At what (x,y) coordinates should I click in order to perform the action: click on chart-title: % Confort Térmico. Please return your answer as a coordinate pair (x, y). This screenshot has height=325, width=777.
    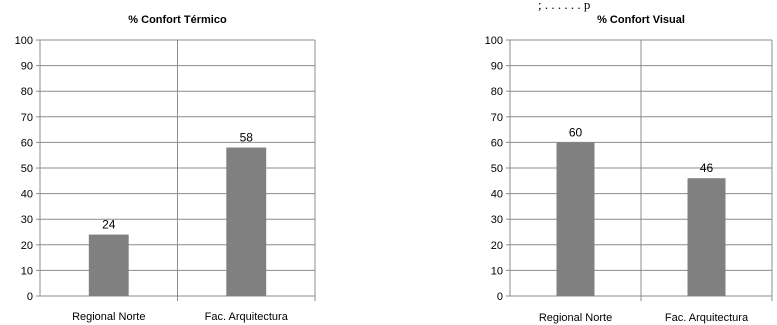
    Looking at the image, I should click on (177, 20).